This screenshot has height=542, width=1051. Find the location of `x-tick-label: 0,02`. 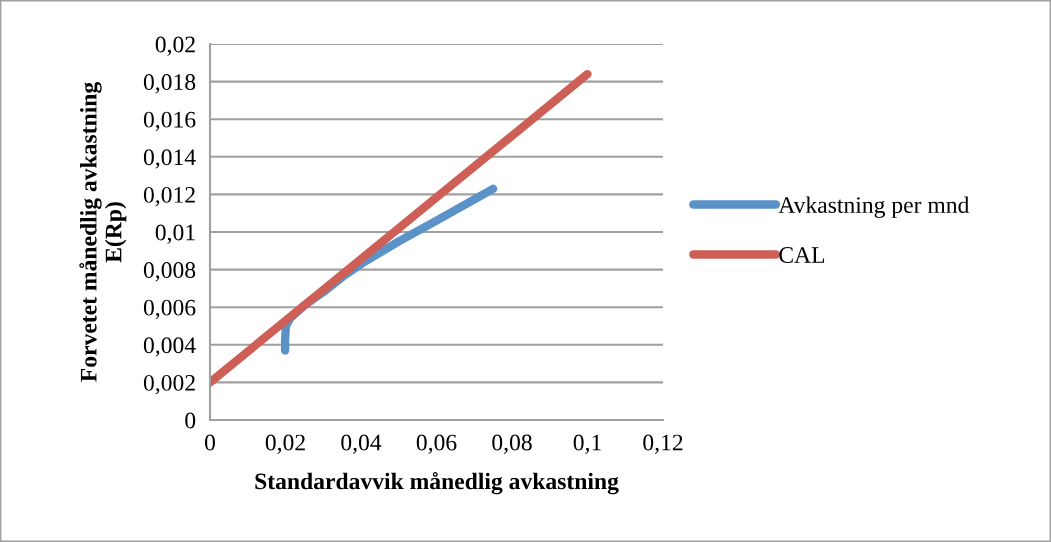

x-tick-label: 0,02 is located at coordinates (285, 444).